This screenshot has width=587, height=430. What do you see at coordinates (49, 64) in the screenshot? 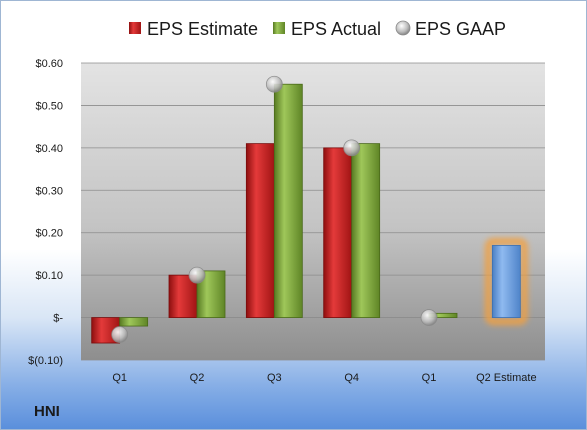
I see `y-tick-label: $0.60` at bounding box center [49, 64].